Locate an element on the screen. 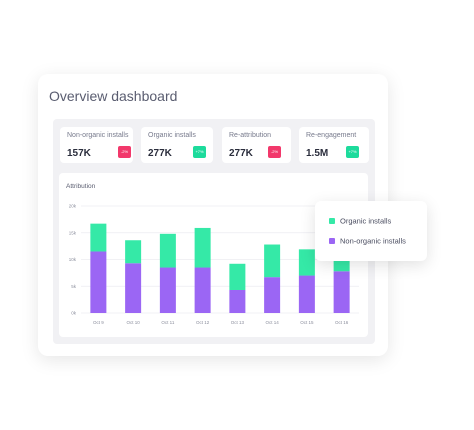 This screenshot has height=430, width=474. x-tick-label: Oct 14 is located at coordinates (272, 322).